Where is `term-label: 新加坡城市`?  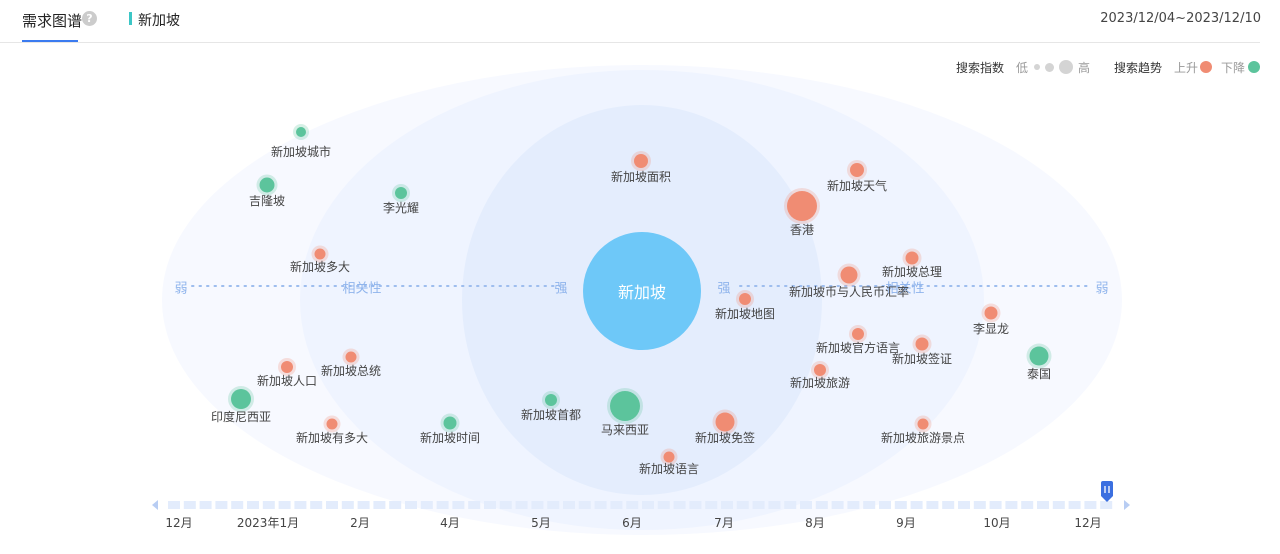
term-label: 新加坡城市 is located at coordinates (301, 152).